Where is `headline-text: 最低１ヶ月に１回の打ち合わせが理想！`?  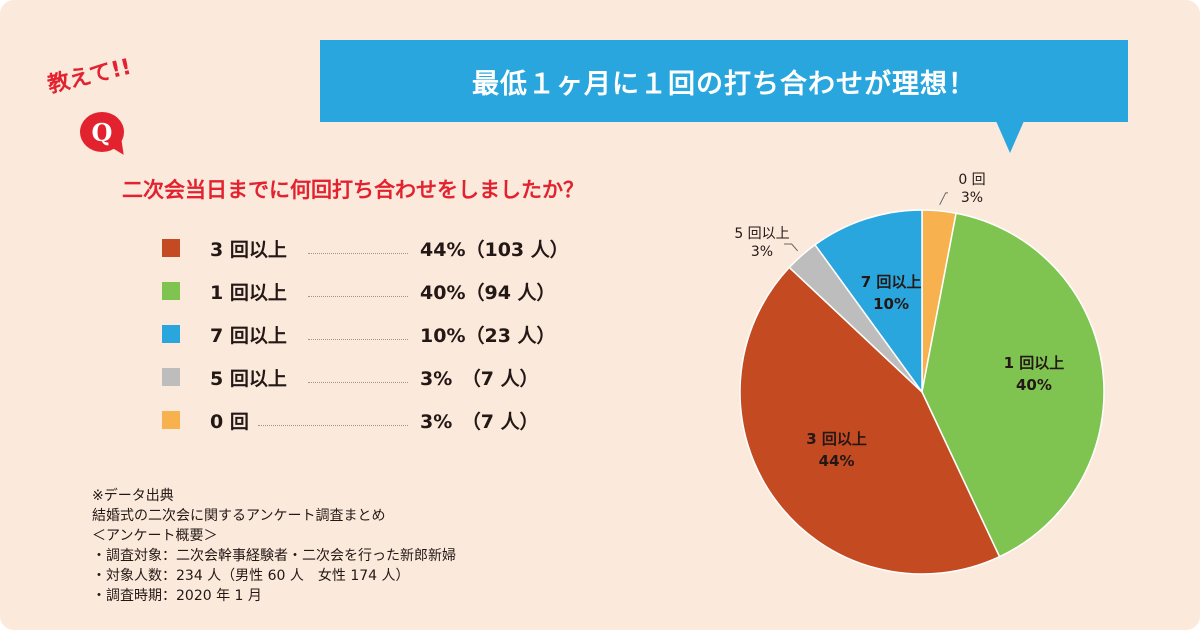 headline-text: 最低１ヶ月に１回の打ち合わせが理想！ is located at coordinates (724, 84).